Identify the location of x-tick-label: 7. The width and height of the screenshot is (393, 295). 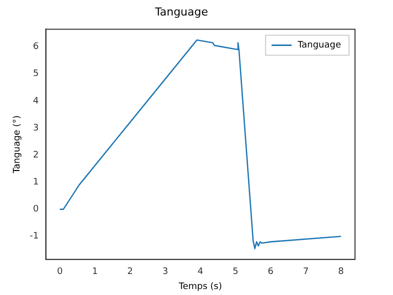
(305, 272).